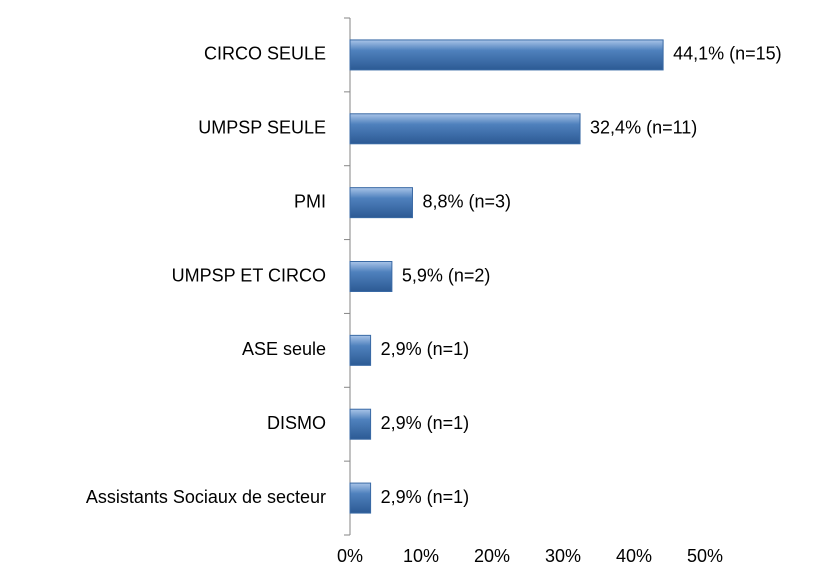  I want to click on value-label: 8,8% (n=3), so click(466, 201).